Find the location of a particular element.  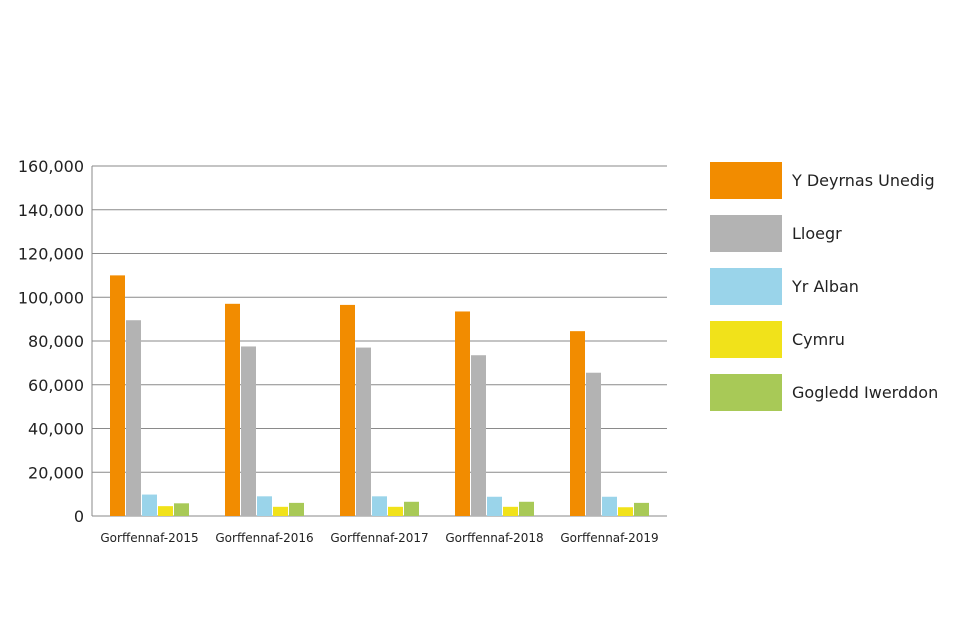

legend-label: Lloegr is located at coordinates (817, 233).